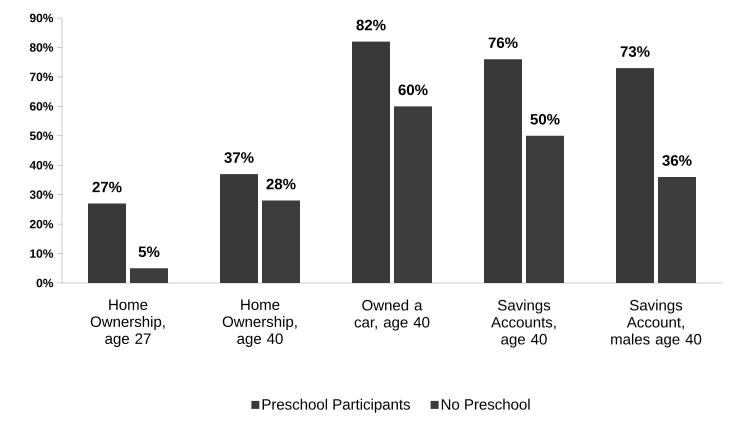 The width and height of the screenshot is (731, 440). I want to click on y-tick-label: 70%, so click(42, 77).